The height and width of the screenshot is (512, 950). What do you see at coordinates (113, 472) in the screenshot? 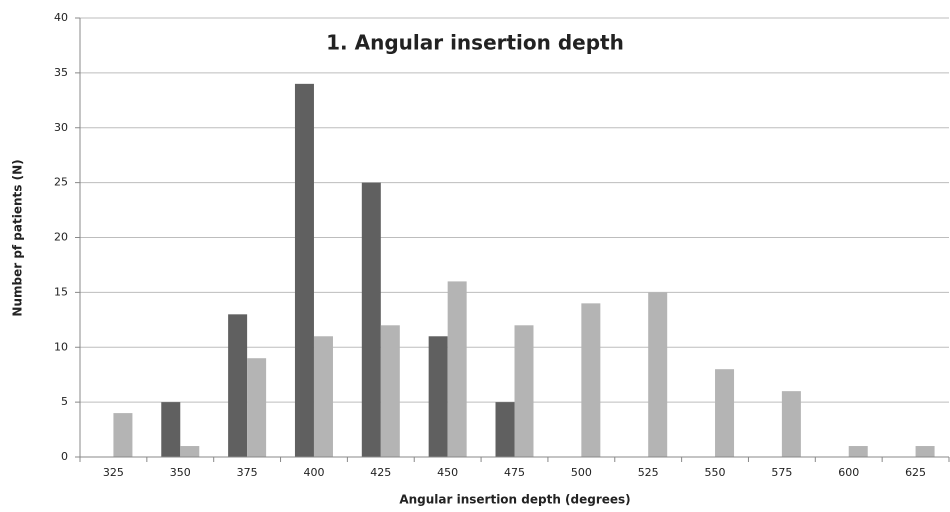
I see `x-tick-label: 325` at bounding box center [113, 472].